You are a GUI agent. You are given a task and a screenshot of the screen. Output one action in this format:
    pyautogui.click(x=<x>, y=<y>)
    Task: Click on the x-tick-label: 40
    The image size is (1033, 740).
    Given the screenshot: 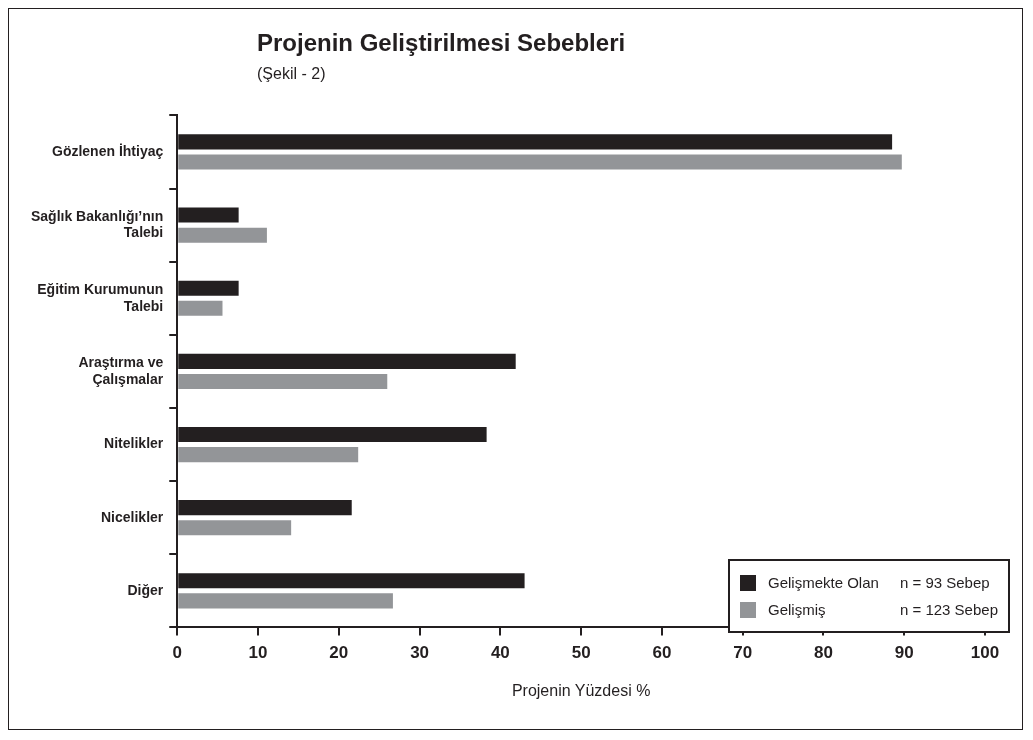 What is the action you would take?
    pyautogui.click(x=500, y=653)
    